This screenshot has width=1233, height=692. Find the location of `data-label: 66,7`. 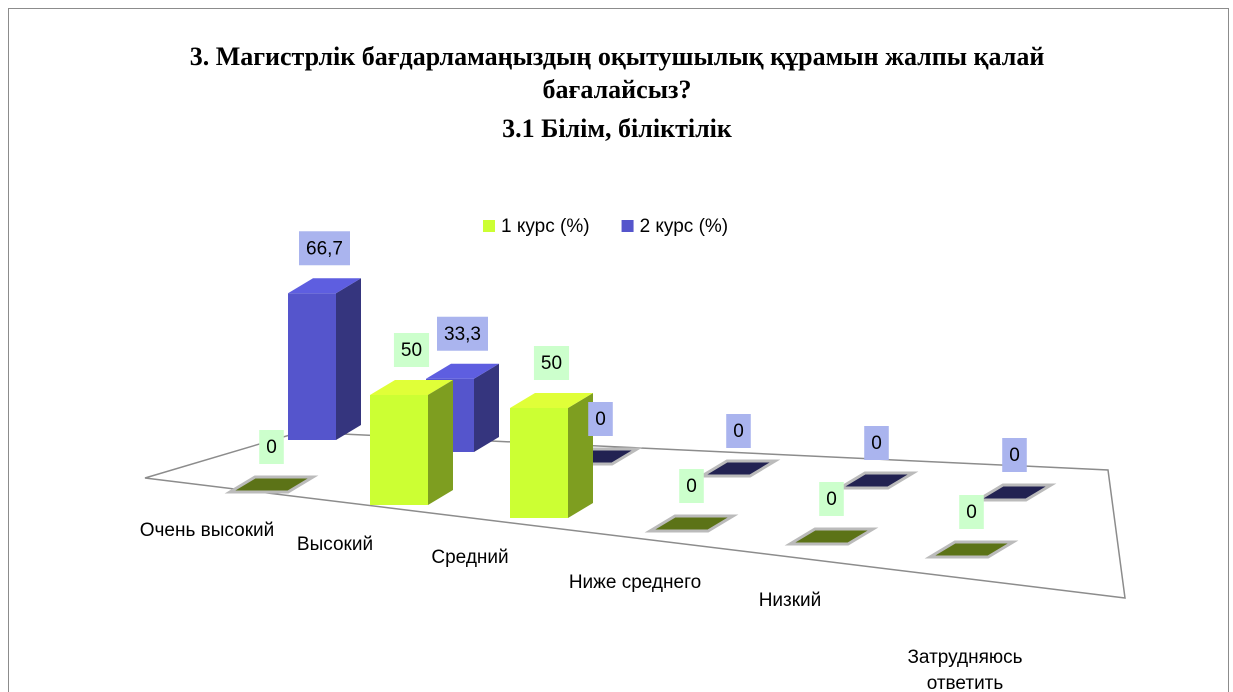

data-label: 66,7 is located at coordinates (324, 248).